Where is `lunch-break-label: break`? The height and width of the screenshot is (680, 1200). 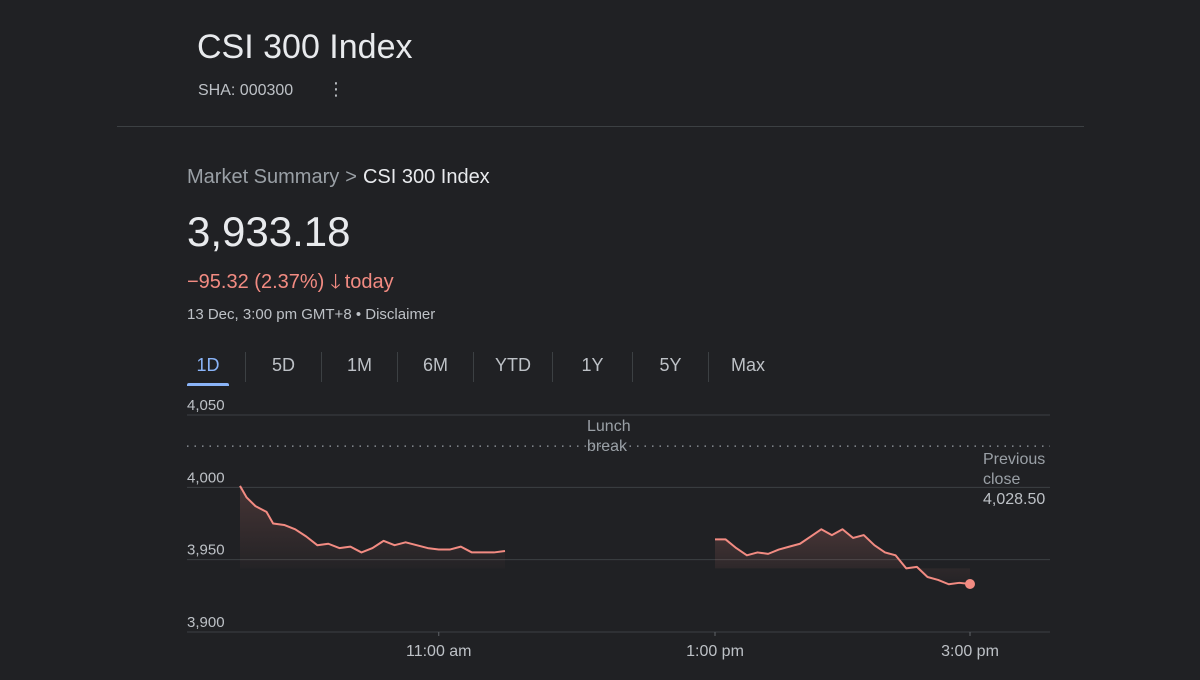
lunch-break-label: break is located at coordinates (607, 446).